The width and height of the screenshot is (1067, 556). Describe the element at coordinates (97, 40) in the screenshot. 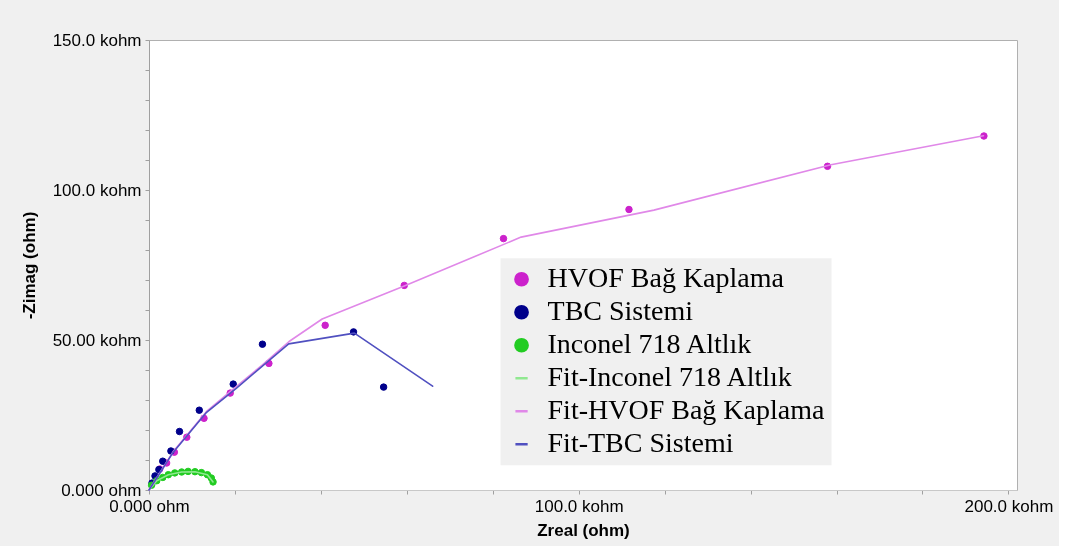

I see `y-tick-label: 150.0 kohm` at that location.